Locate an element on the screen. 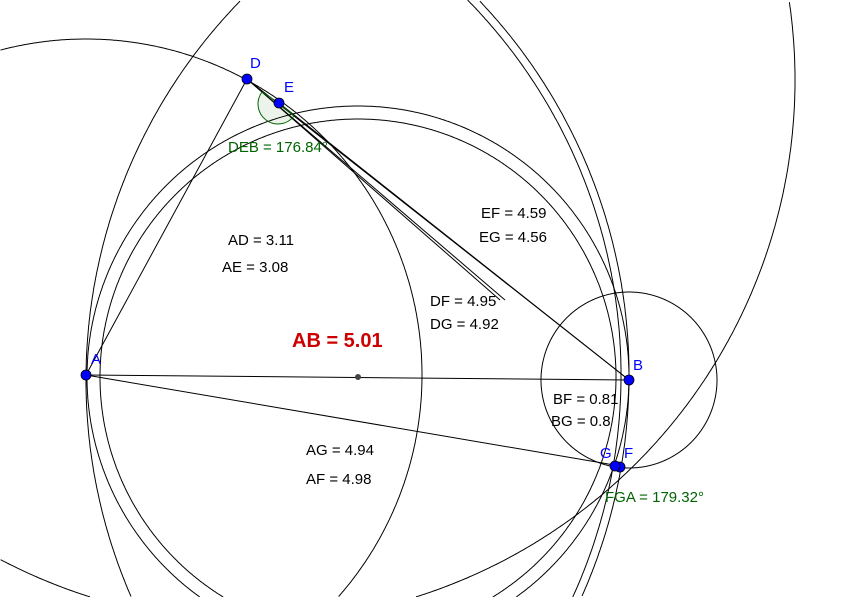 Image resolution: width=842 pixels, height=597 pixels. segment-df is located at coordinates (373, 189).